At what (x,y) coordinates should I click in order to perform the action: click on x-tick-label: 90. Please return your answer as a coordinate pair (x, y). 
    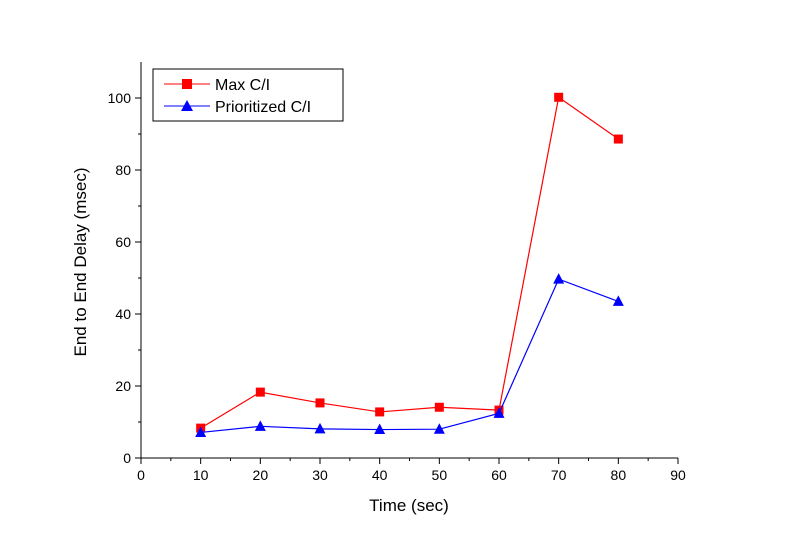
    Looking at the image, I should click on (678, 475).